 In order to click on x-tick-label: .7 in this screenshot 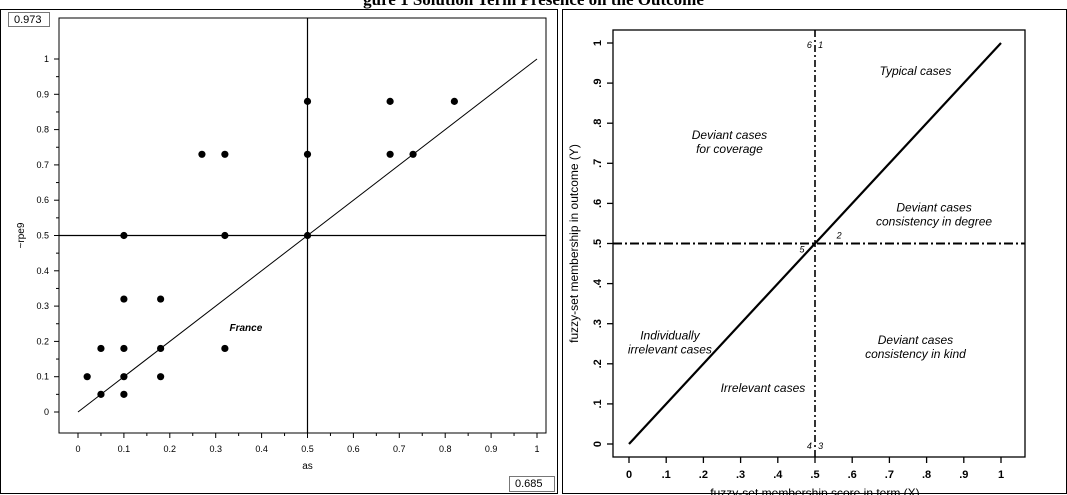, I will do `click(889, 475)`.